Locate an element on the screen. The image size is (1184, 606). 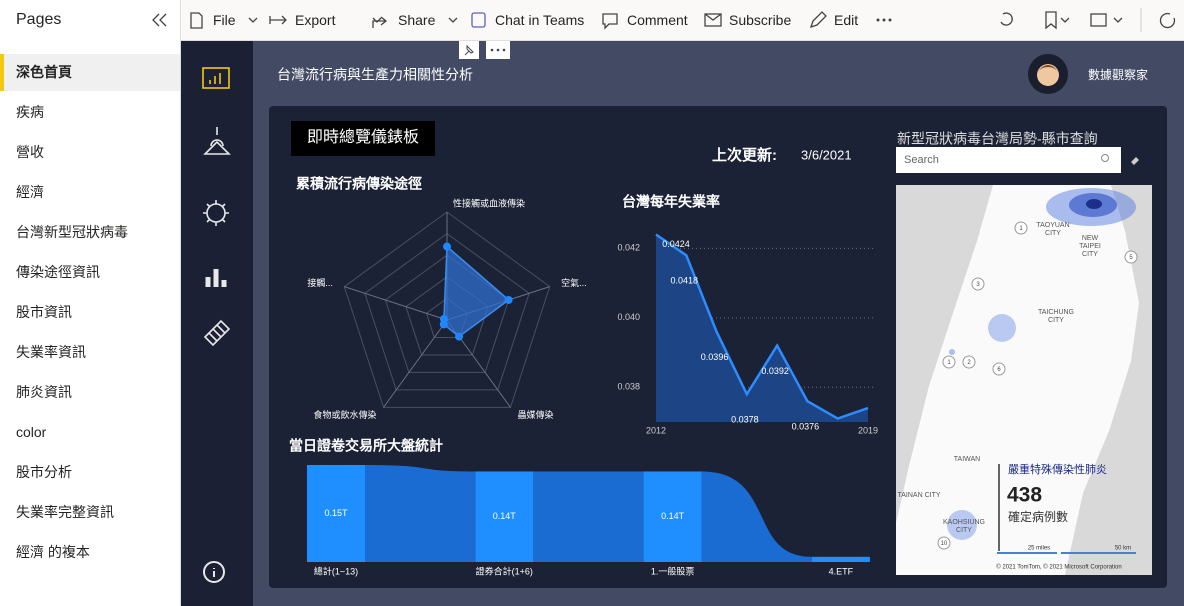
search-box is located at coordinates (1008, 160).